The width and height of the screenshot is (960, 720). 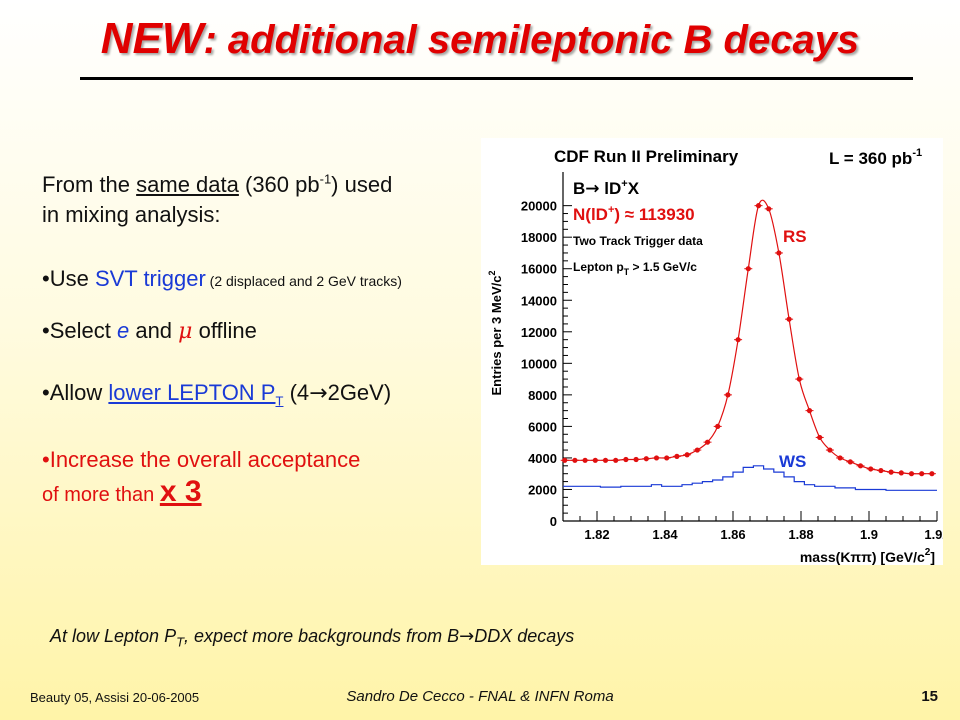 I want to click on intro-part3: ) used, so click(x=362, y=184).